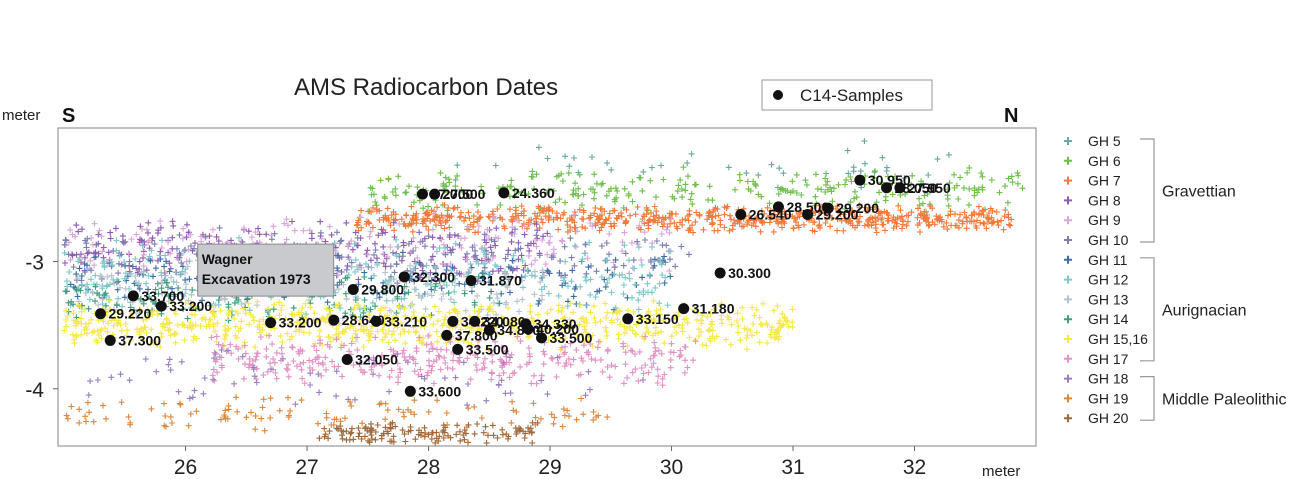 The height and width of the screenshot is (479, 1304). What do you see at coordinates (1068, 279) in the screenshot?
I see `legend-marker` at bounding box center [1068, 279].